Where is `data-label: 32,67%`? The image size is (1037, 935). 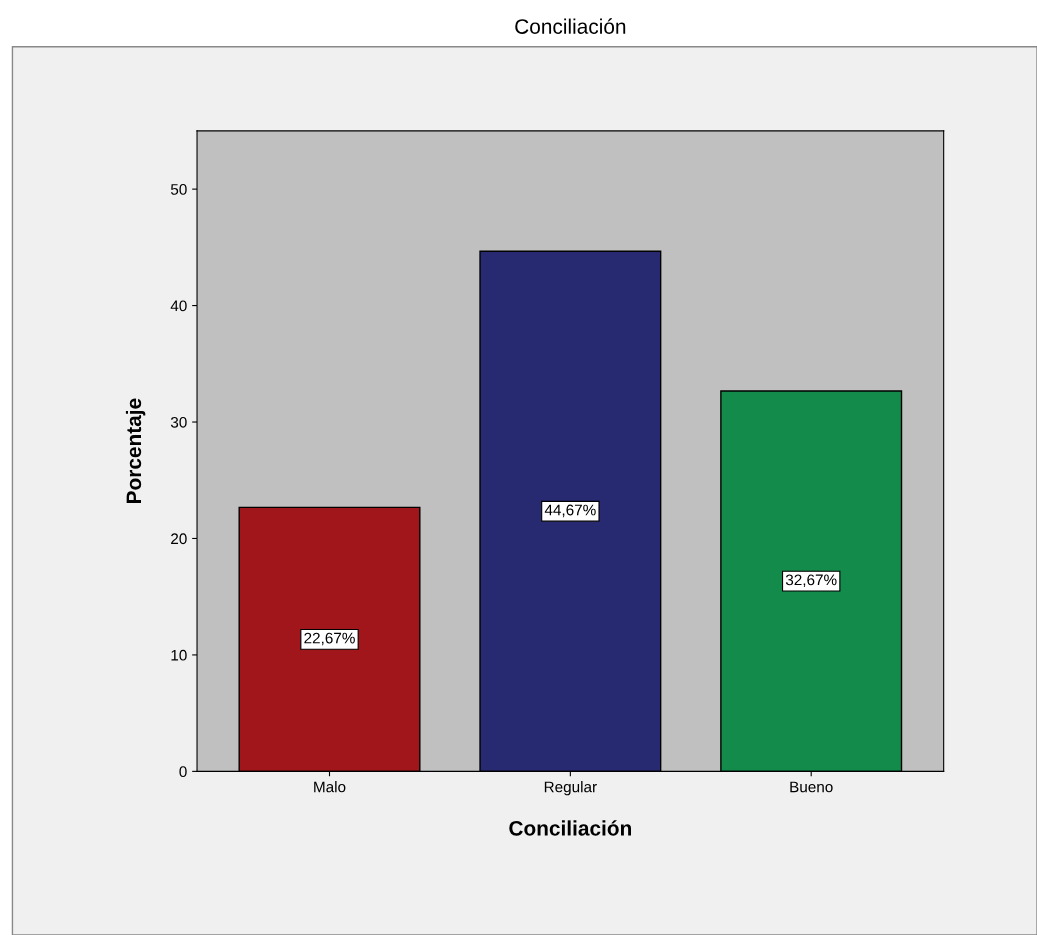 data-label: 32,67% is located at coordinates (811, 581).